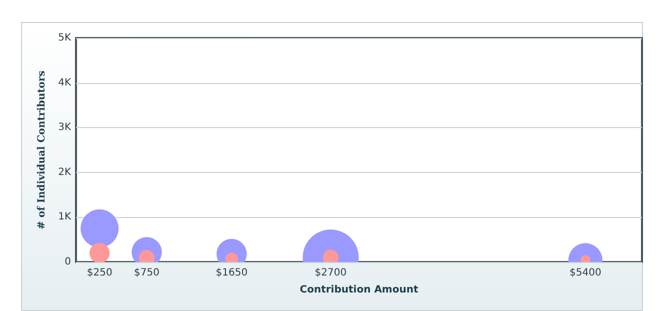 The width and height of the screenshot is (662, 311). Describe the element at coordinates (147, 273) in the screenshot. I see `x-tick-label: $750` at that location.